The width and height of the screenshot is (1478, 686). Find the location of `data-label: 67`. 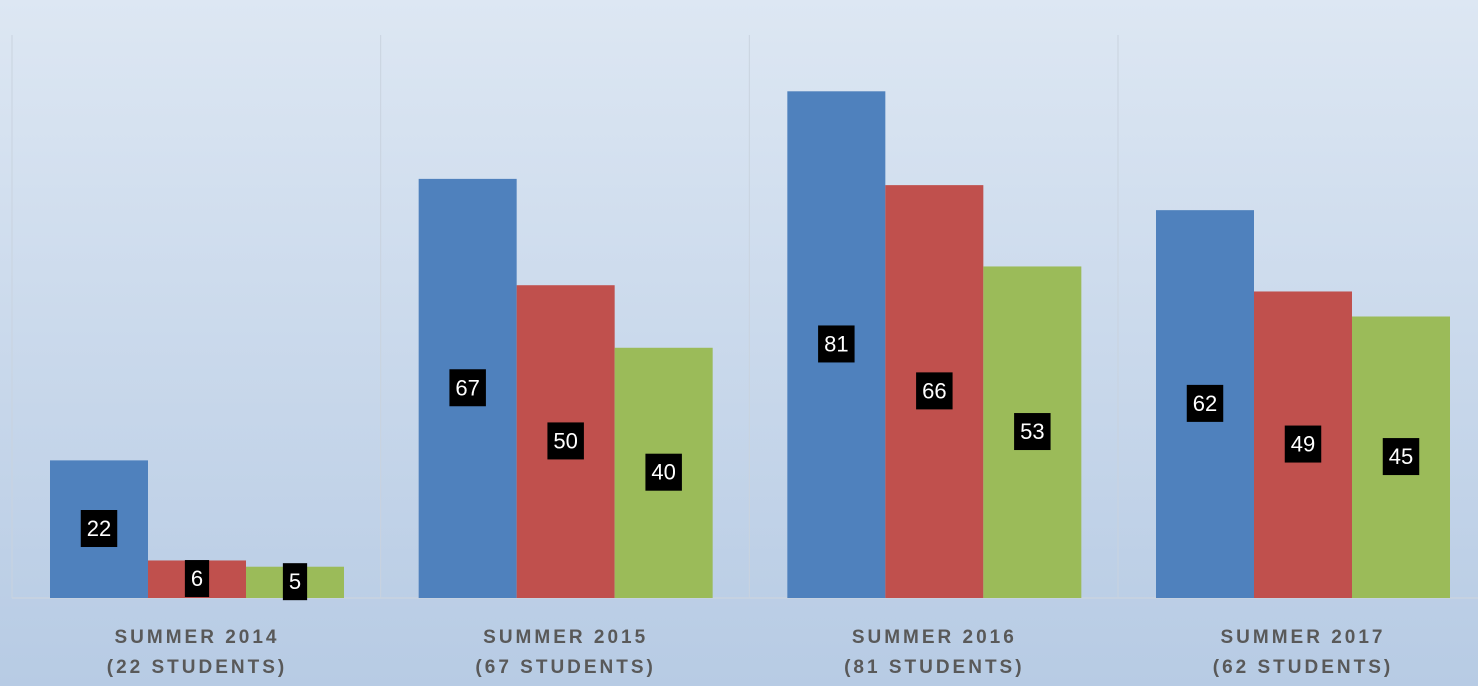

data-label: 67 is located at coordinates (467, 387).